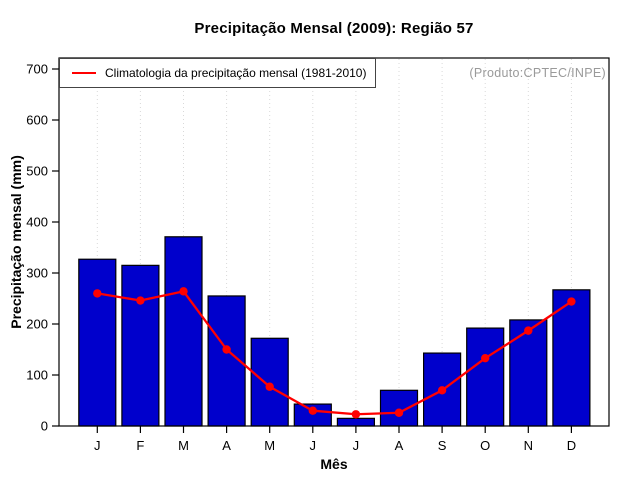 The image size is (640, 500). What do you see at coordinates (571, 445) in the screenshot?
I see `x-tick-label: D` at bounding box center [571, 445].